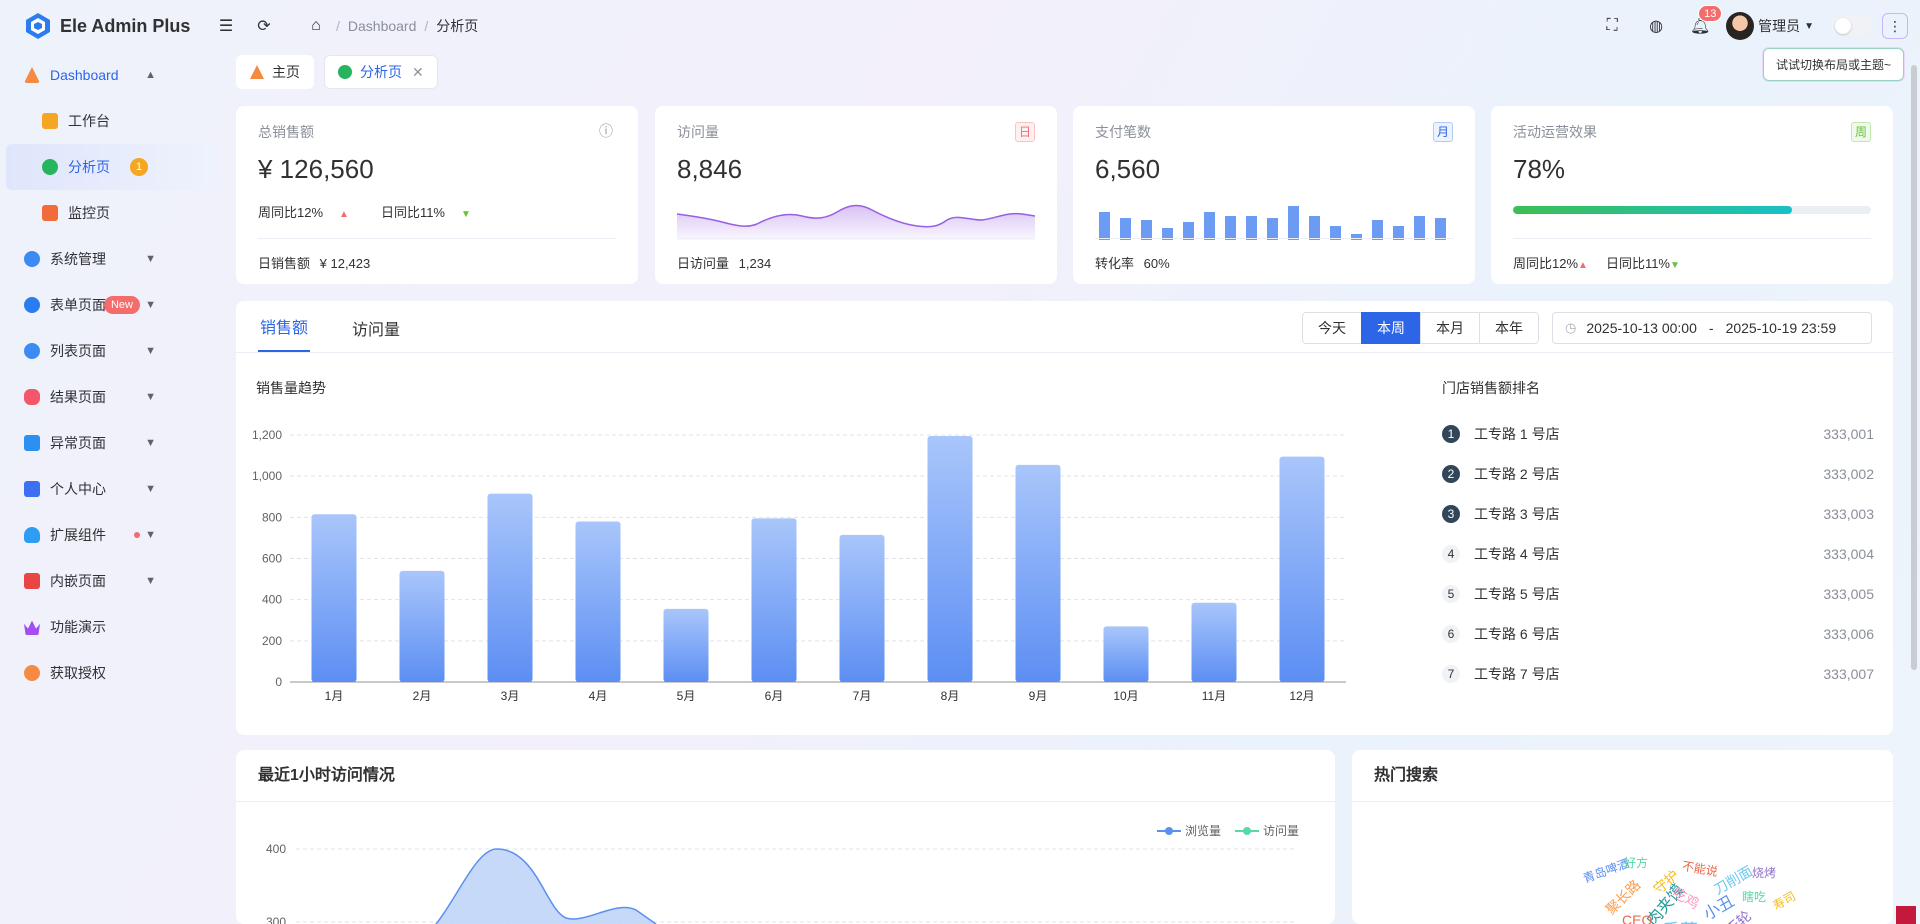 The width and height of the screenshot is (1920, 924). I want to click on legend-item-pageviews: 浏览量, so click(1188, 830).